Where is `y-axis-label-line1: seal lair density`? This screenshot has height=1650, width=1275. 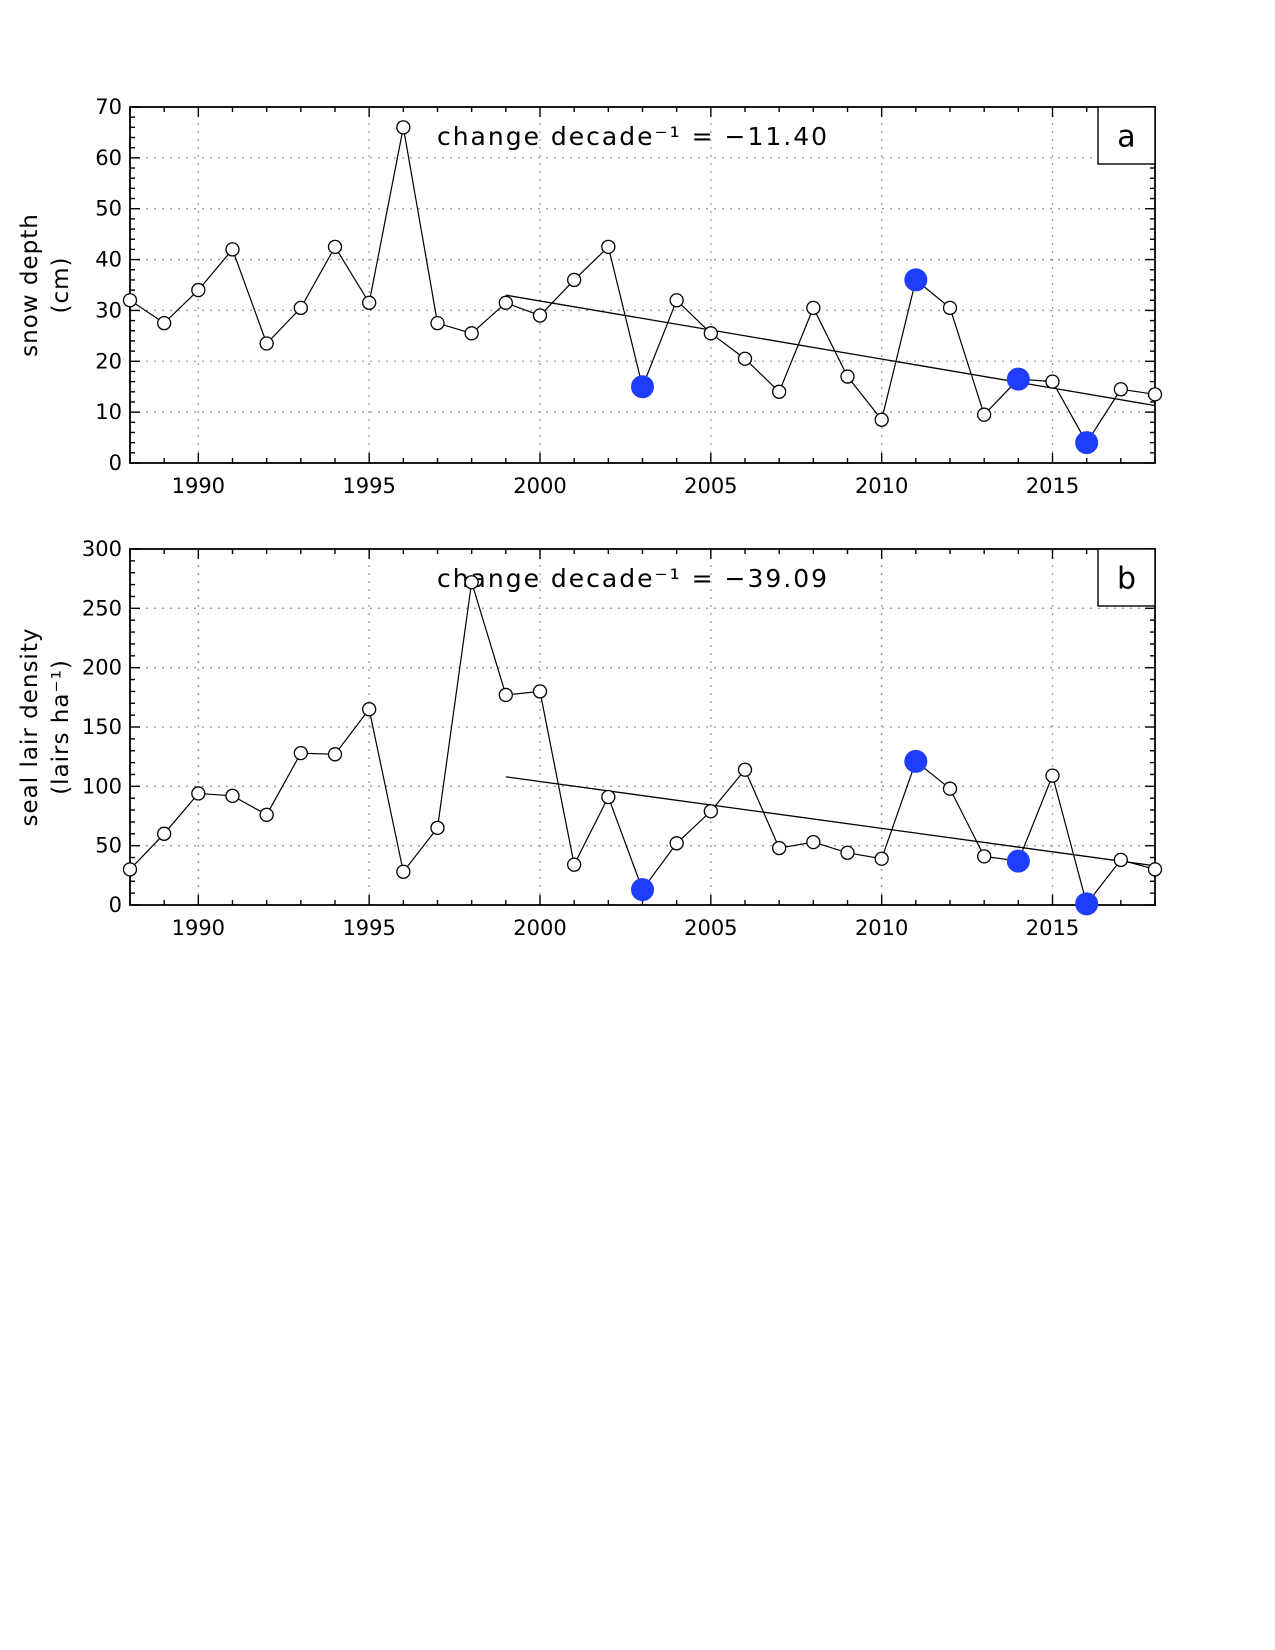 y-axis-label-line1: seal lair density is located at coordinates (30, 727).